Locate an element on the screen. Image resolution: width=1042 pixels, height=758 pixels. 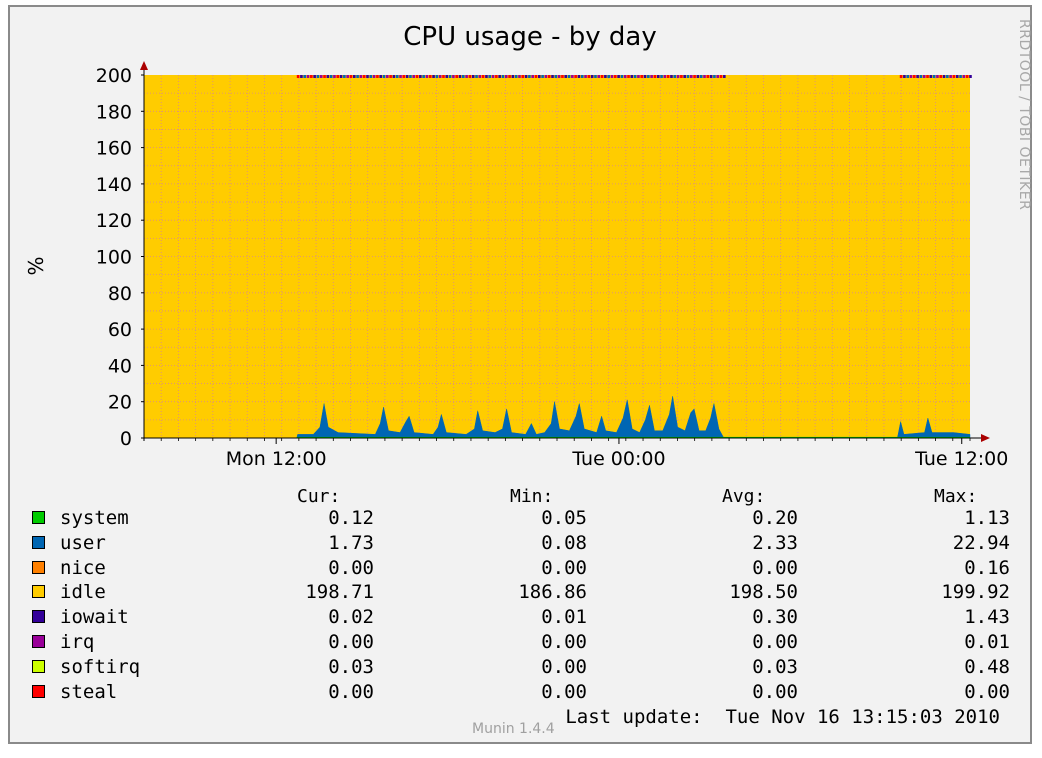
y-tick-label: 180 is located at coordinates (114, 112).